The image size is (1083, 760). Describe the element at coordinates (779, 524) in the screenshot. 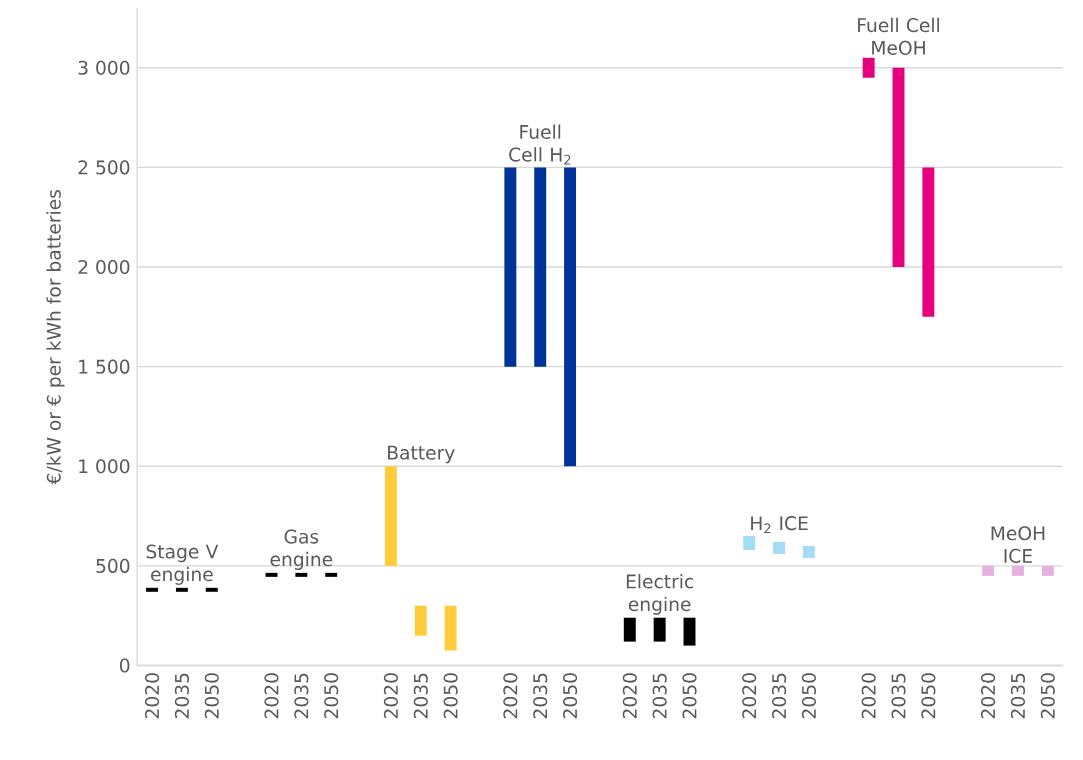

I see `annotation: H$_{2}$ ICE` at that location.